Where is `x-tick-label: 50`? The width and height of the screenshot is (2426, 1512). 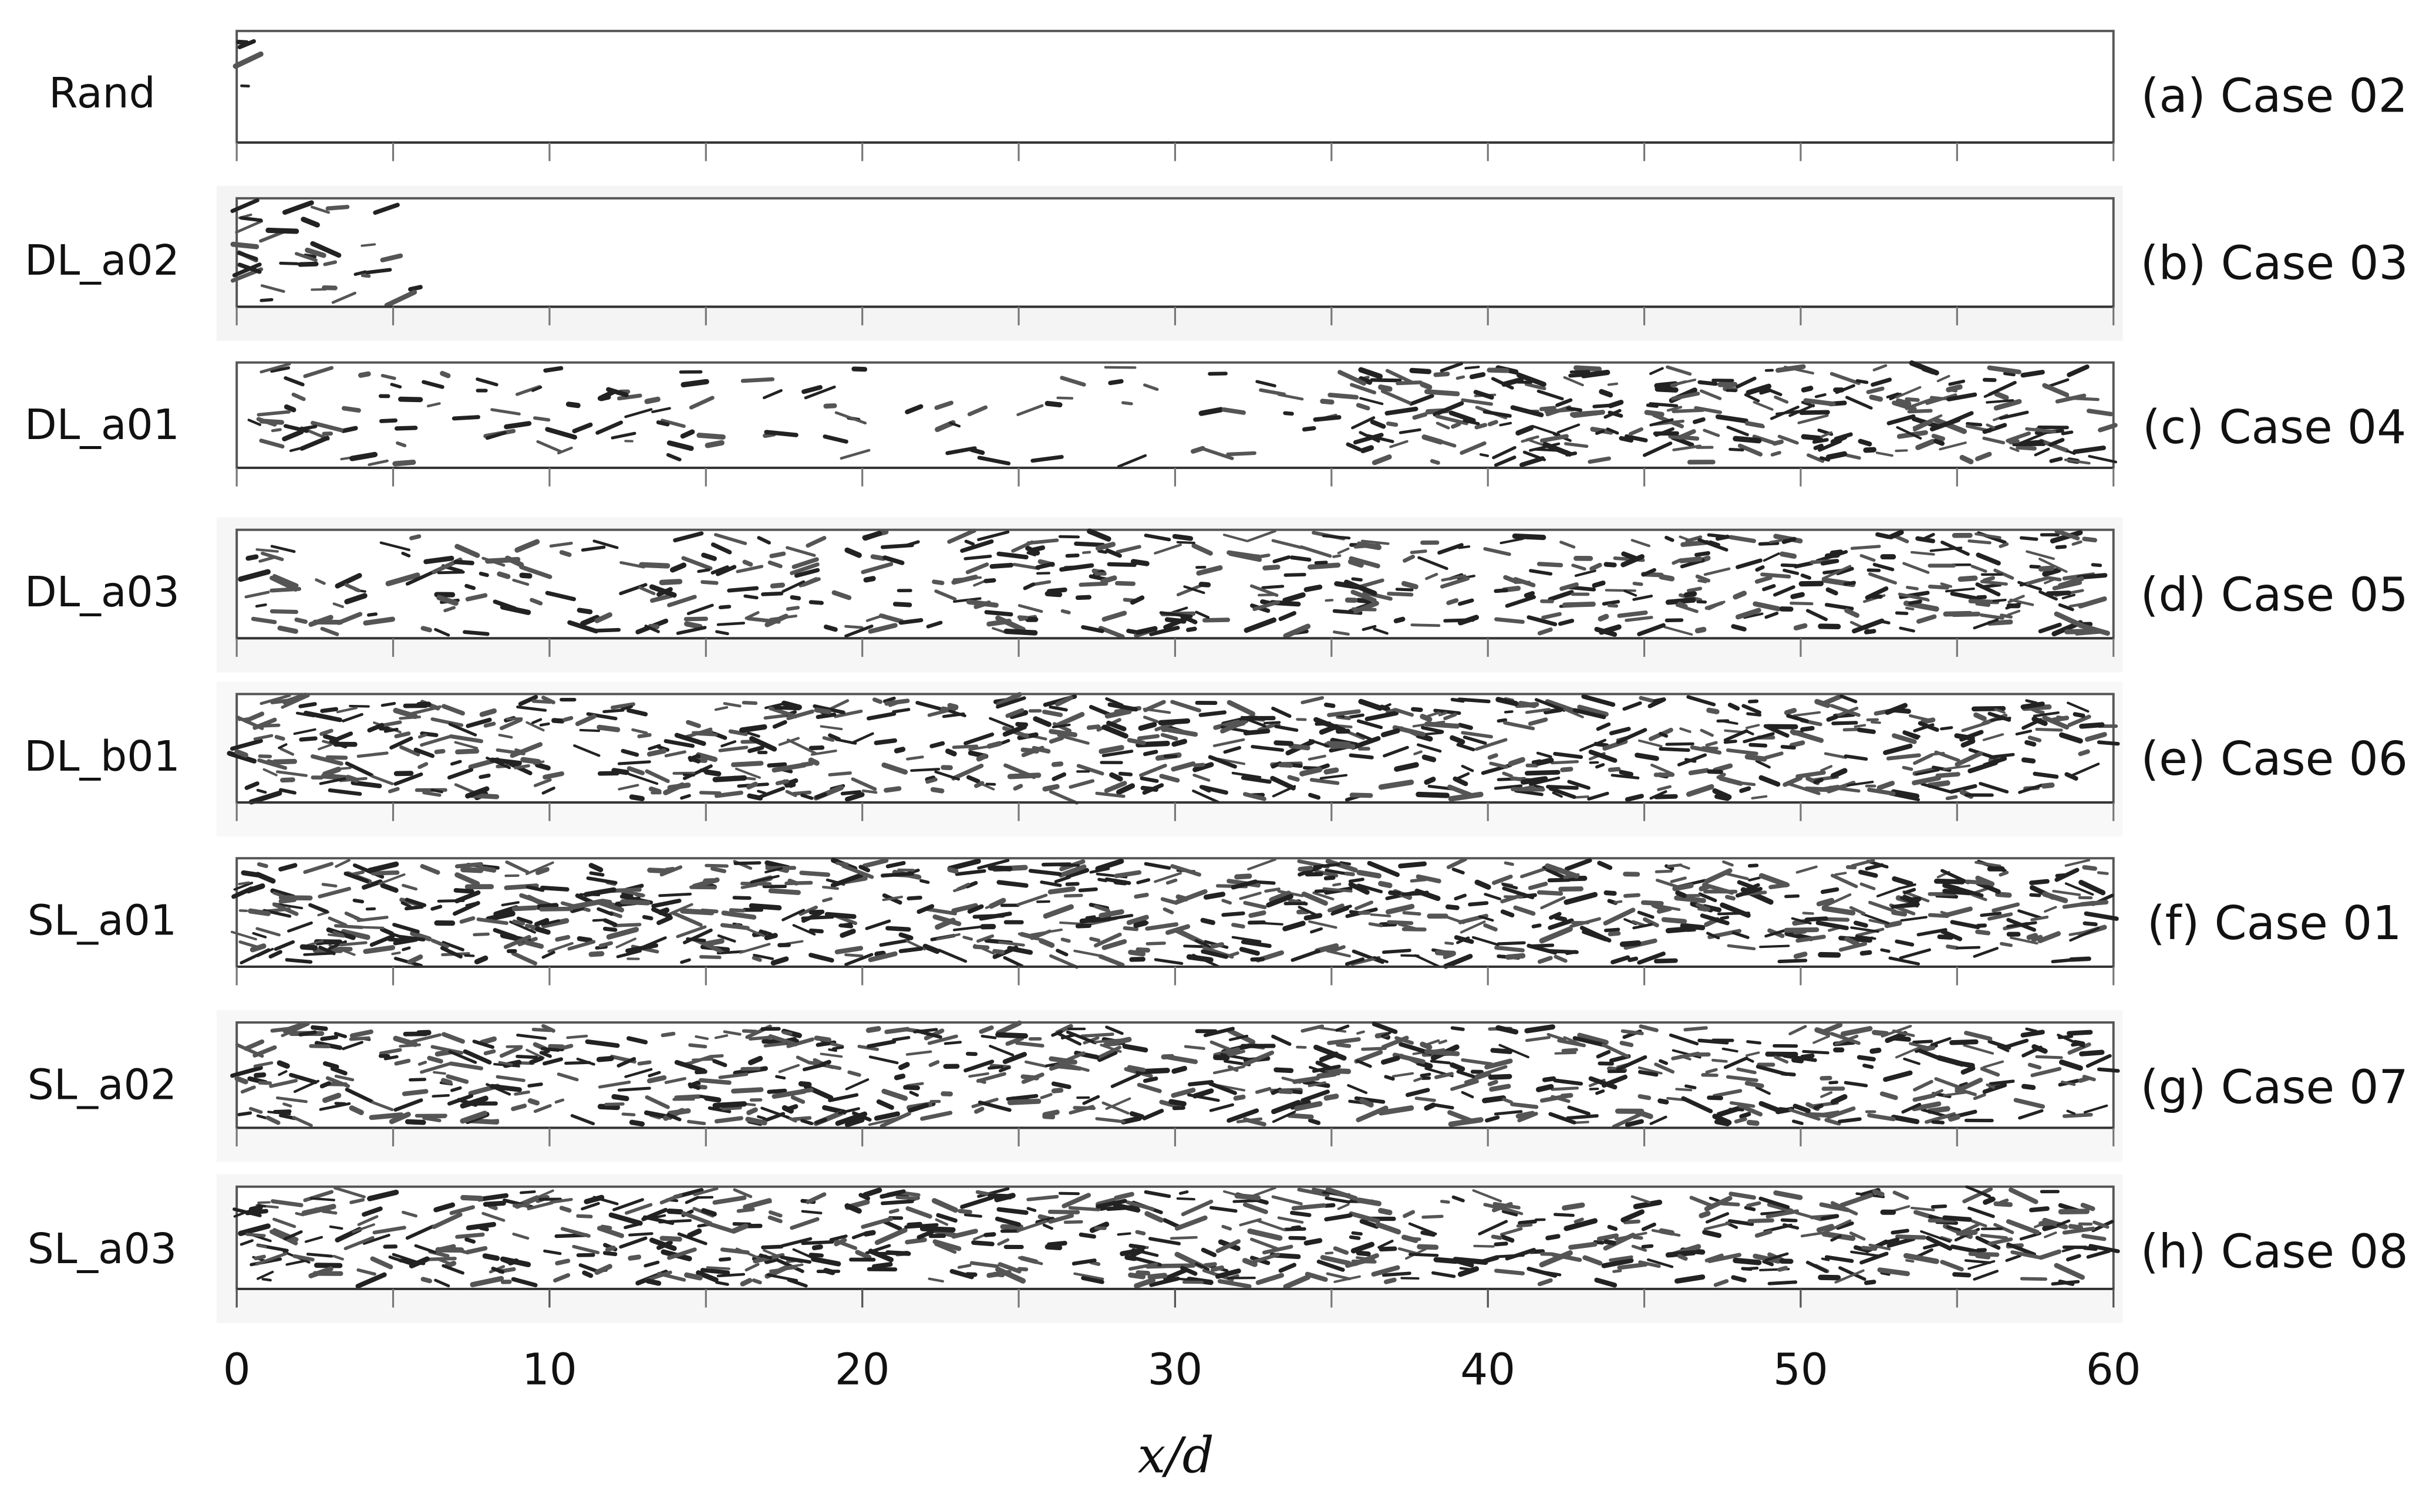 x-tick-label: 50 is located at coordinates (1800, 1369).